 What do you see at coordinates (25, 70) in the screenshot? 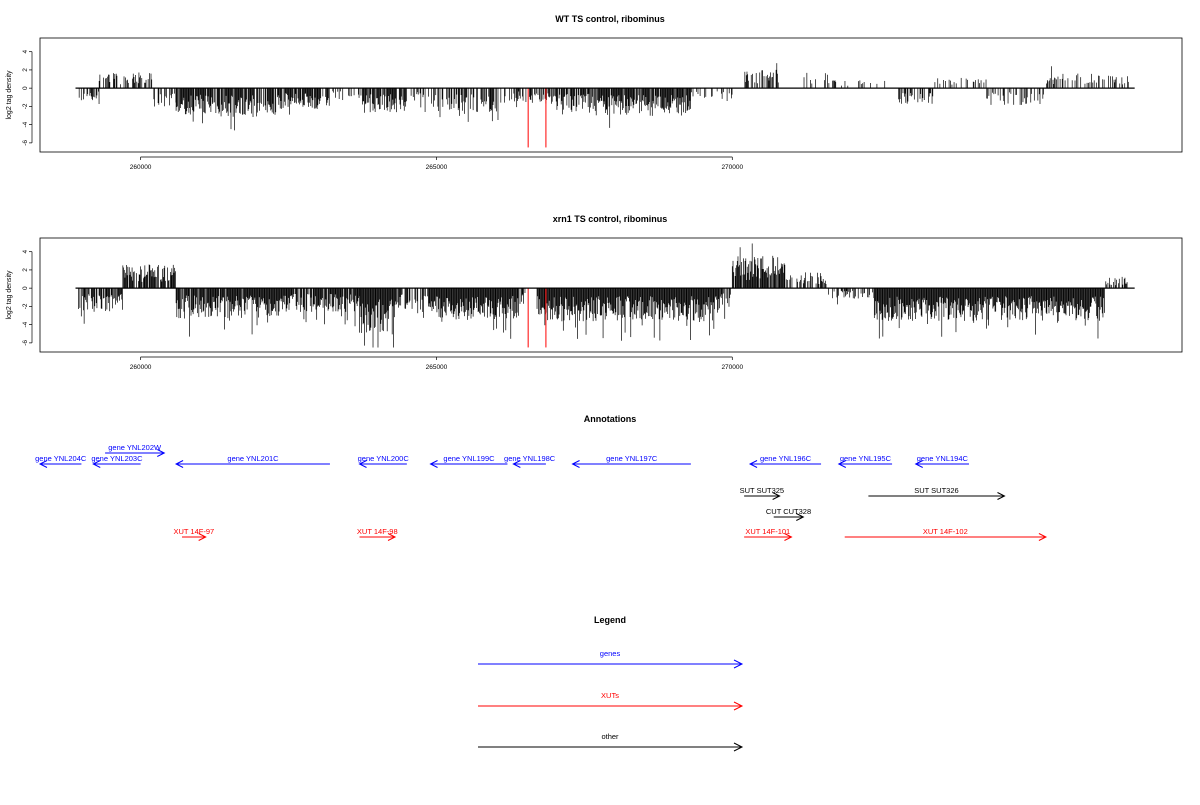
I see `wt-track-y-tick-label: 2` at bounding box center [25, 70].